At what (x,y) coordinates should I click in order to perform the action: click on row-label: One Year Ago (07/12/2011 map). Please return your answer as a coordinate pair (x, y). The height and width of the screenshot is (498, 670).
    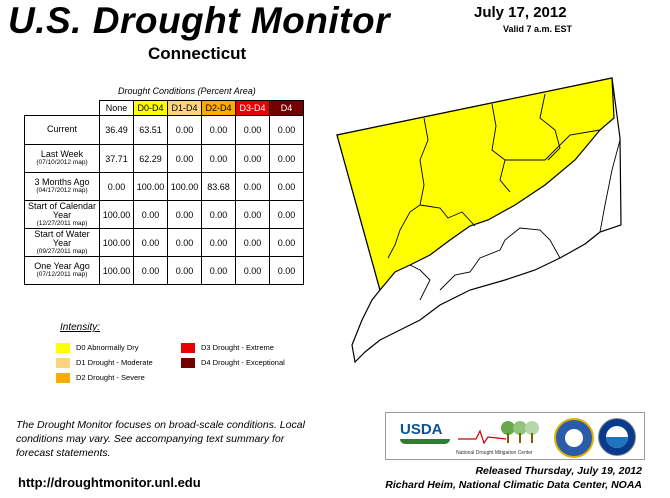
    Looking at the image, I should click on (62, 270).